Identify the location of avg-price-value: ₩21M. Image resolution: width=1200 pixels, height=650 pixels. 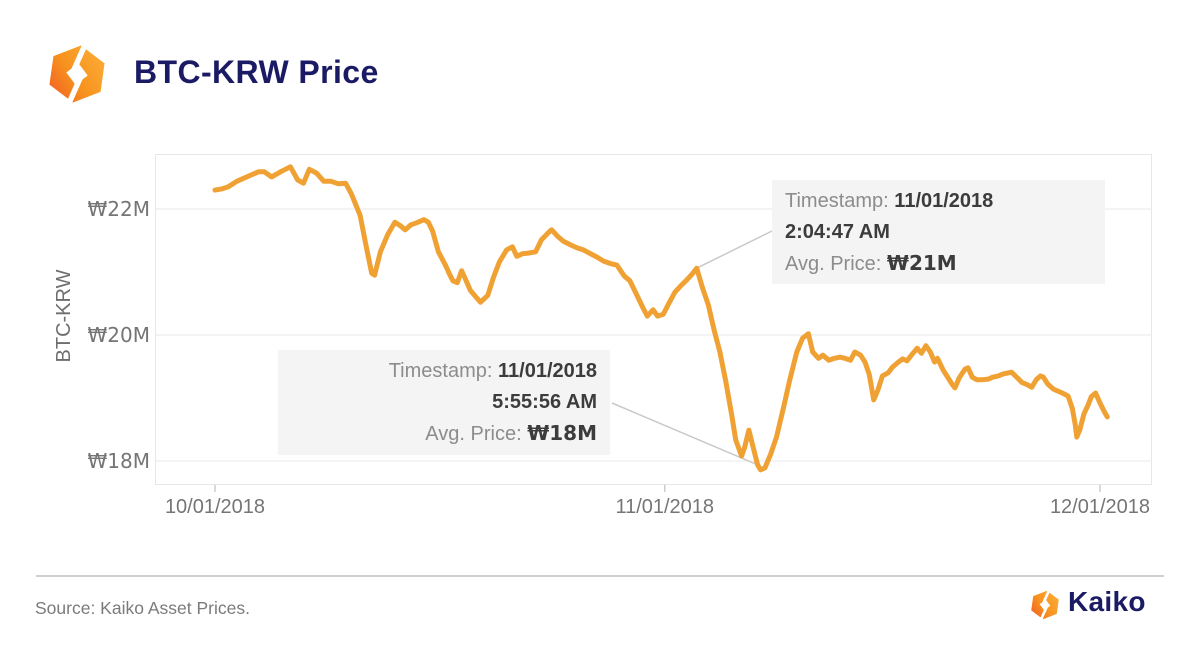
(921, 263).